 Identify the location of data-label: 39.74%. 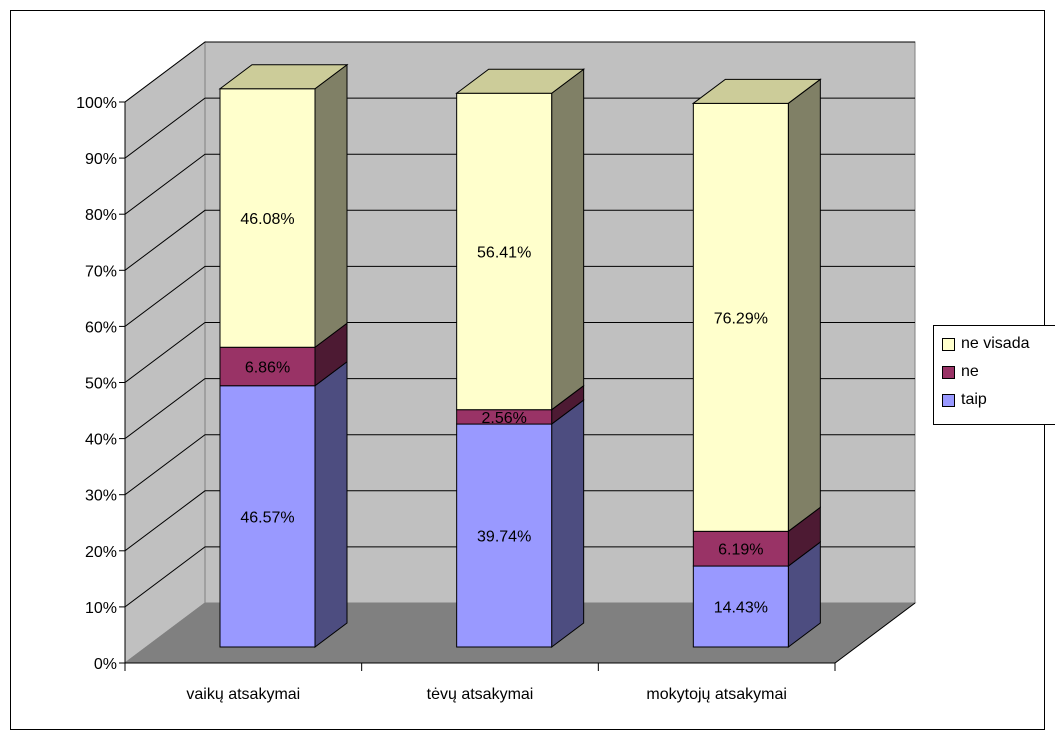
(504, 537).